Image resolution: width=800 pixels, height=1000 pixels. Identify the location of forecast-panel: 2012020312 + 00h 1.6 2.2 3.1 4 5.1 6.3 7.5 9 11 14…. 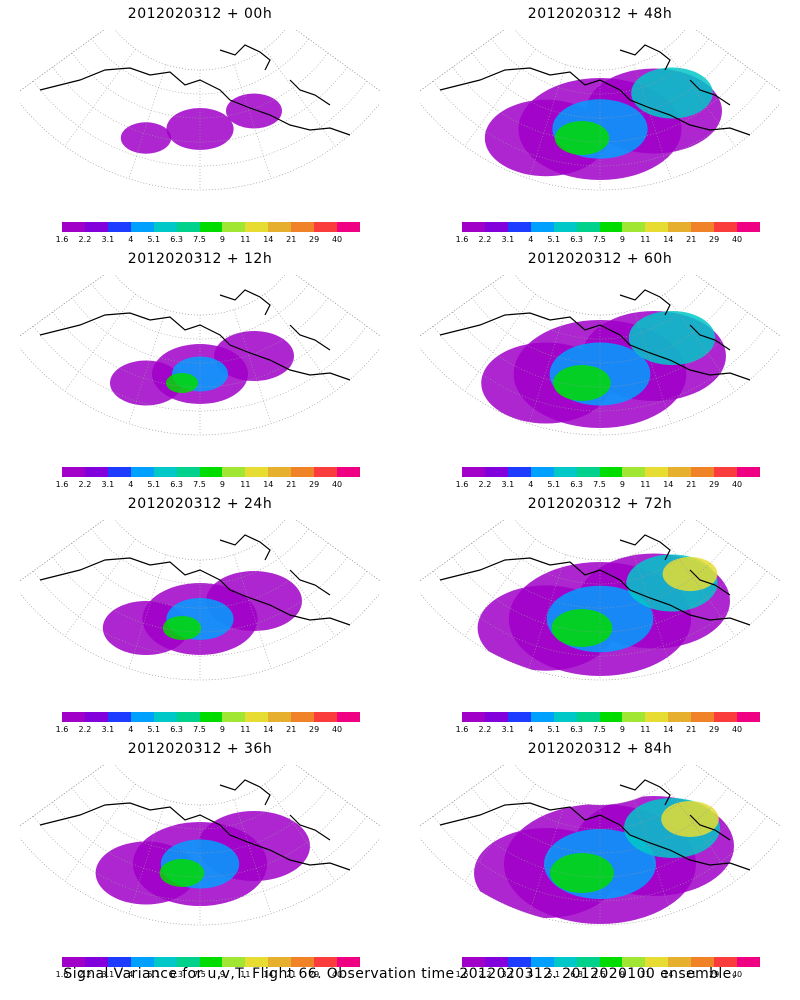
(200, 122).